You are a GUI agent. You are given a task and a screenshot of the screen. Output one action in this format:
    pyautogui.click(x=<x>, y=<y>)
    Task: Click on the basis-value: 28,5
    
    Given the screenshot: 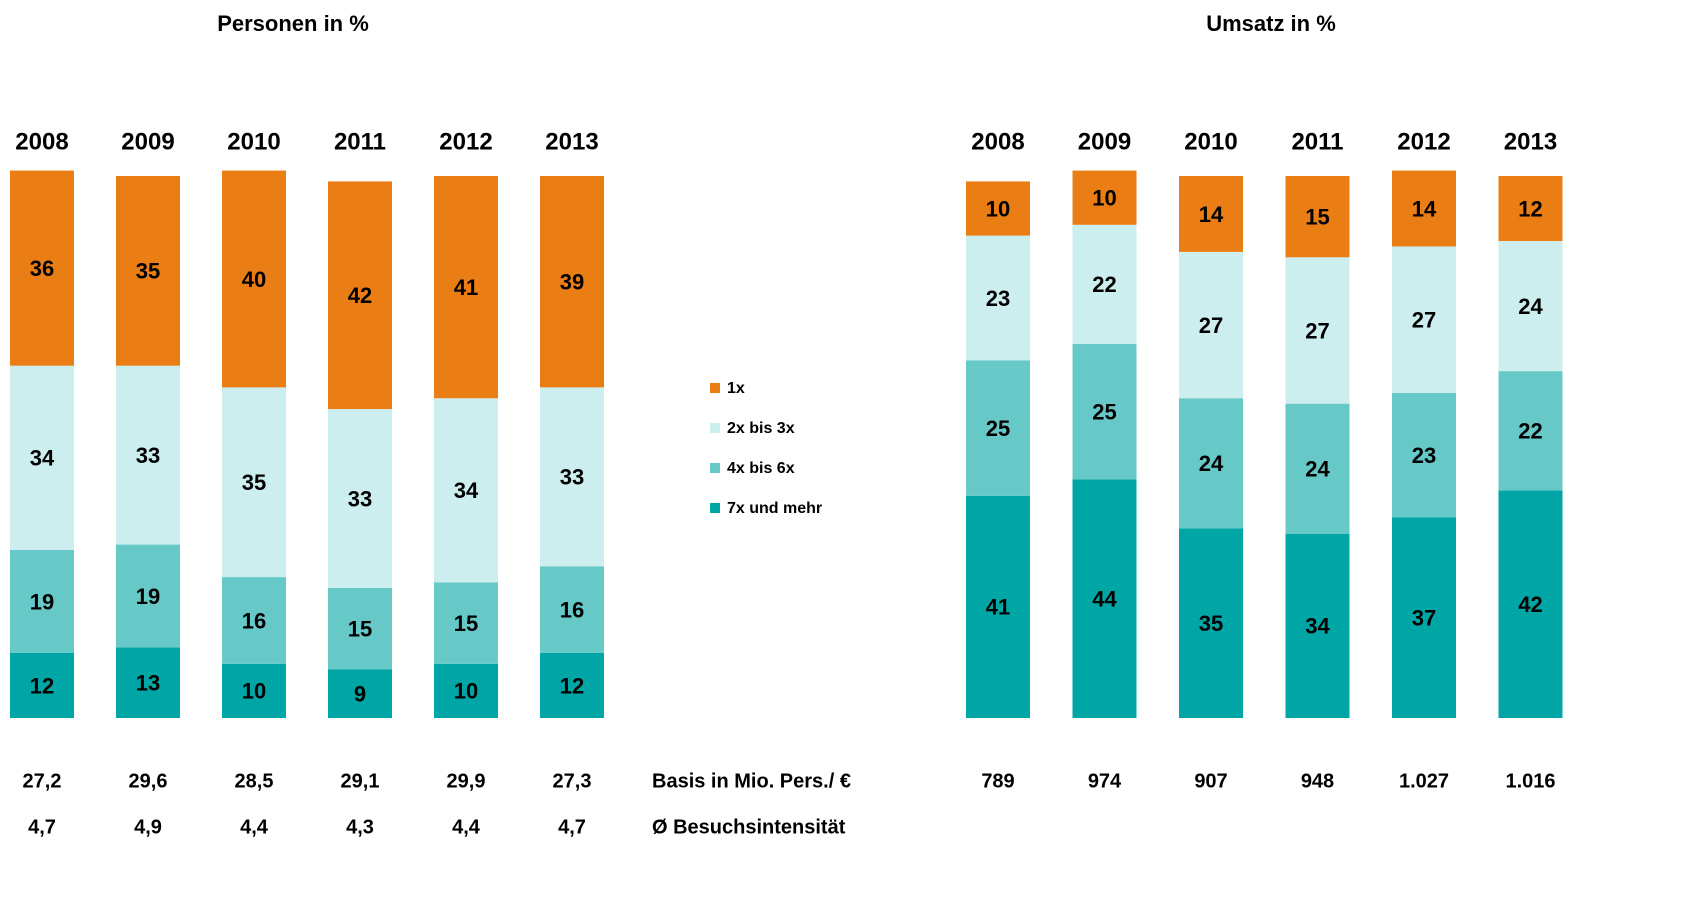 What is the action you would take?
    pyautogui.click(x=254, y=781)
    